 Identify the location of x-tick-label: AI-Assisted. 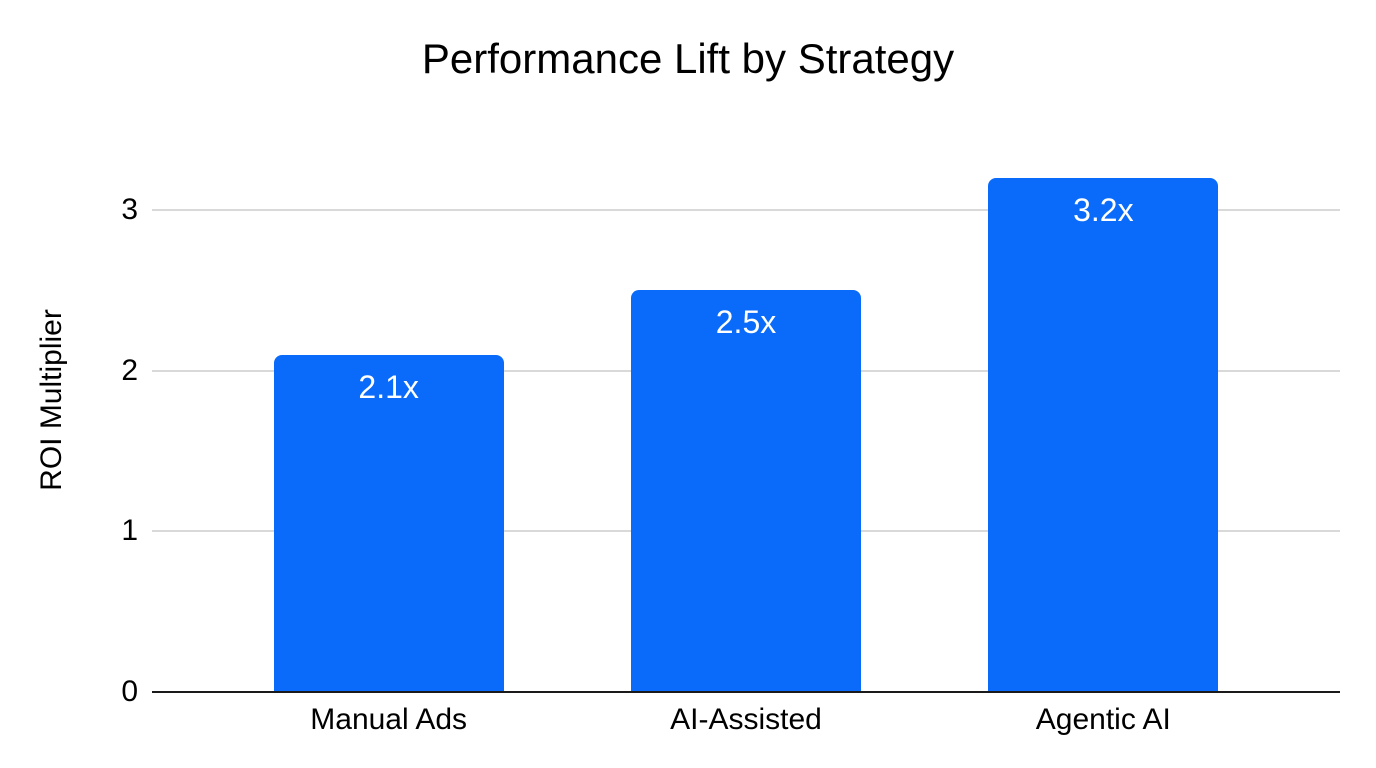
(746, 719).